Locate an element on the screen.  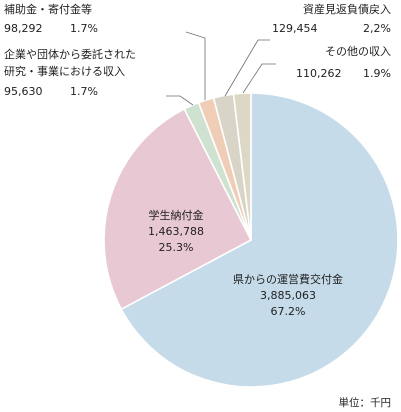
slice-label-prefectural-grant-percent: 67.2% is located at coordinates (288, 311).